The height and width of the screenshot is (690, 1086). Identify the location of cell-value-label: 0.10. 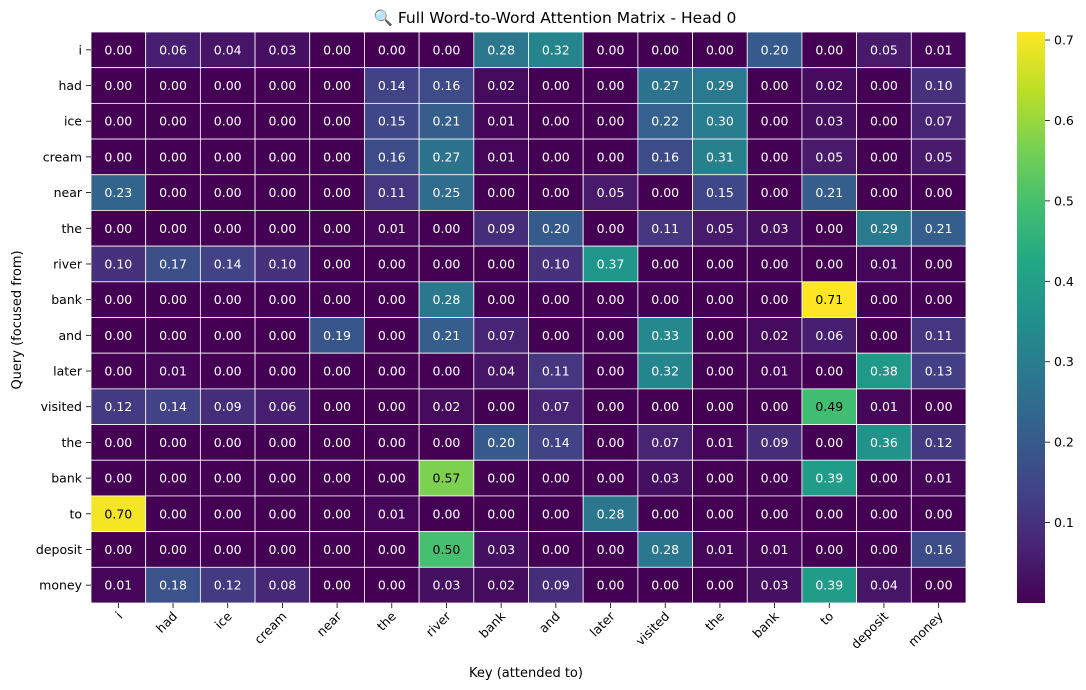
(939, 85).